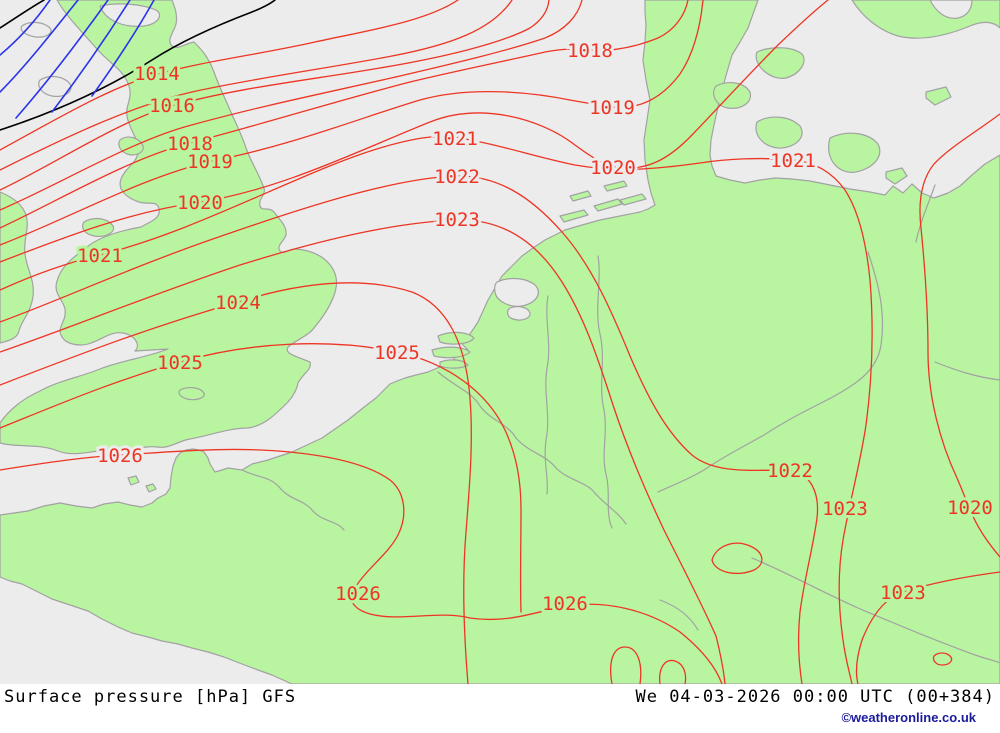  I want to click on fehmarn-island, so click(938, 96).